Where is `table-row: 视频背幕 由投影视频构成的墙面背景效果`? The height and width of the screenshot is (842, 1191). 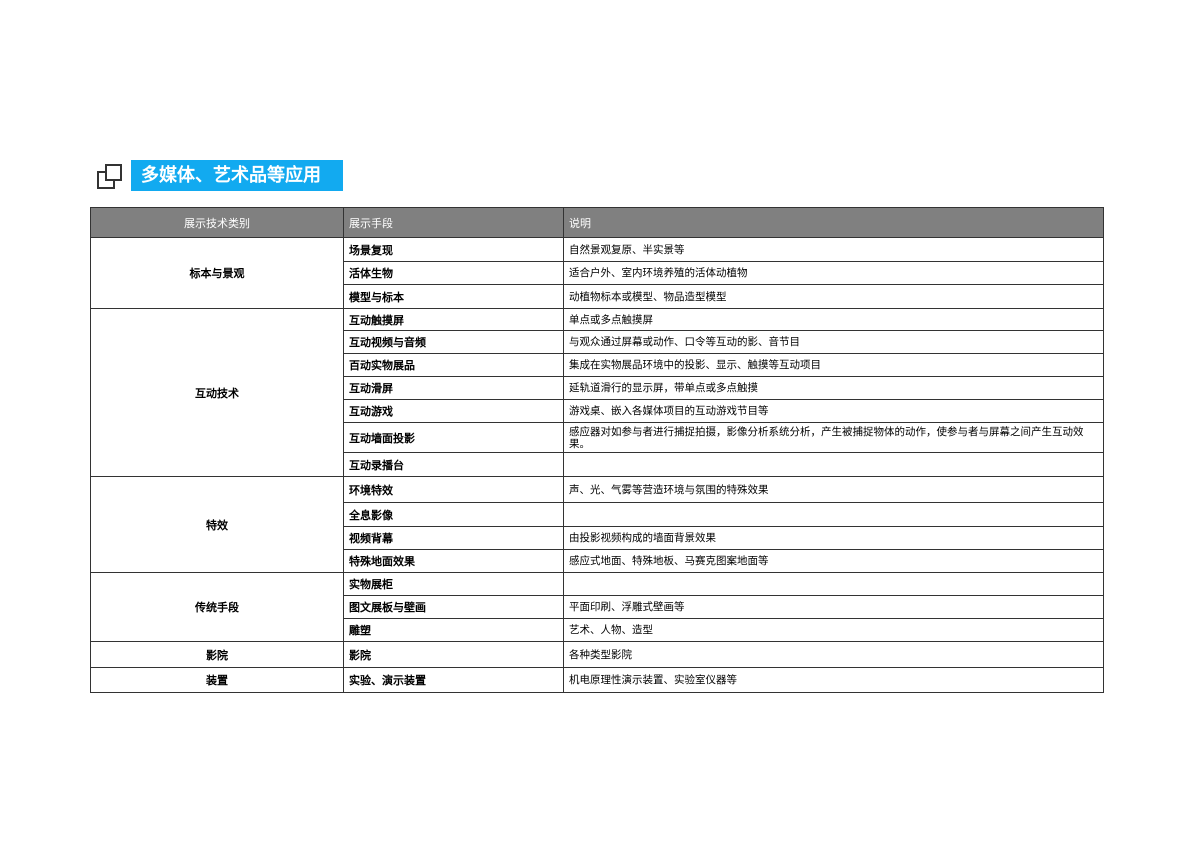
table-row: 视频背幕 由投影视频构成的墙面背景效果 is located at coordinates (597, 538).